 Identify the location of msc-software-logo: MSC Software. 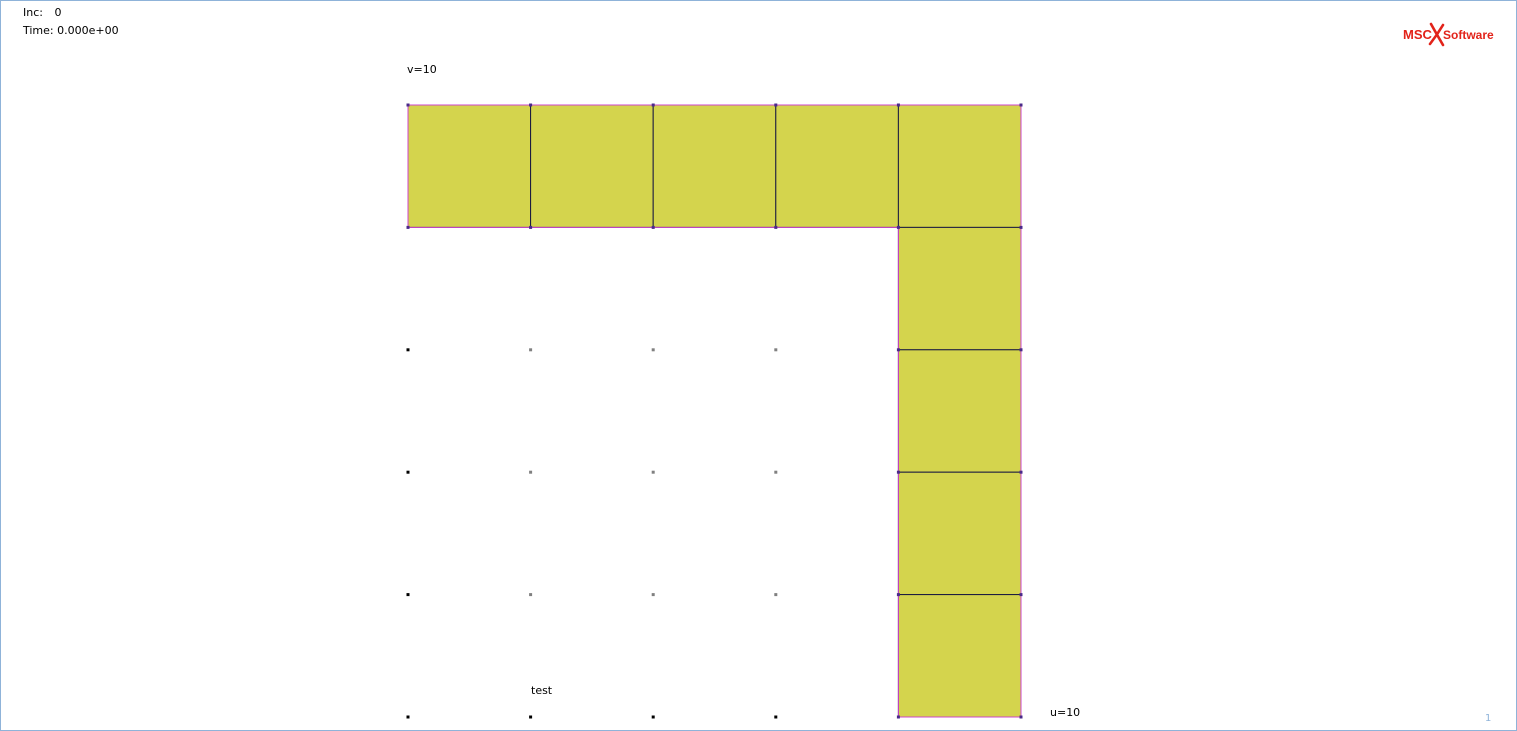
(1448, 34).